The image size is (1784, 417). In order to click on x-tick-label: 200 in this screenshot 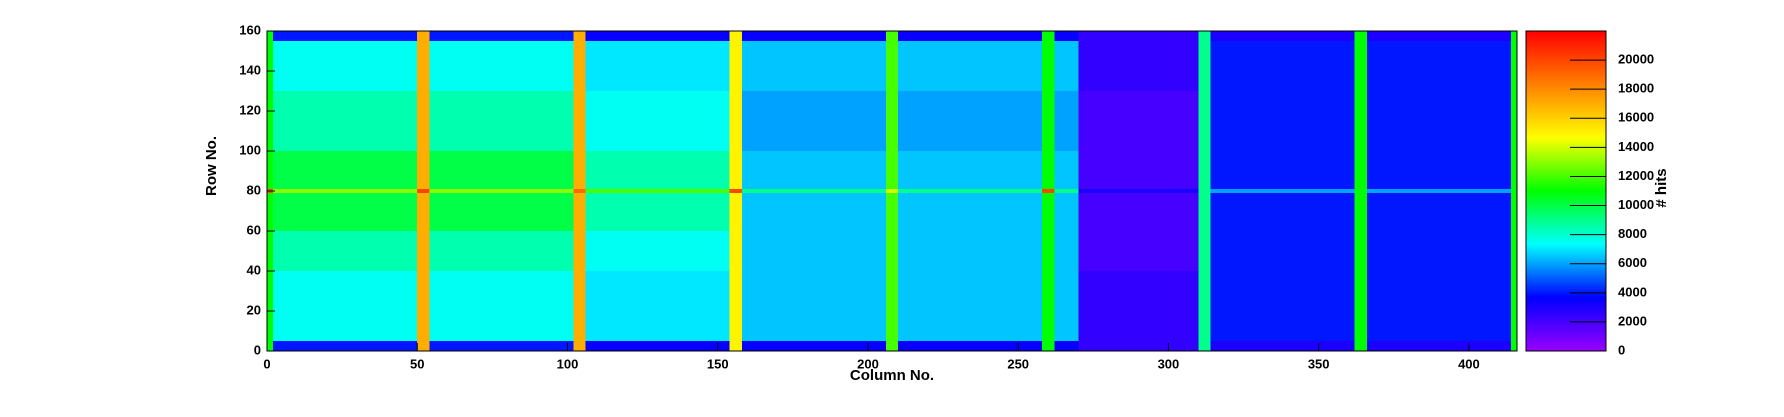, I will do `click(868, 363)`.